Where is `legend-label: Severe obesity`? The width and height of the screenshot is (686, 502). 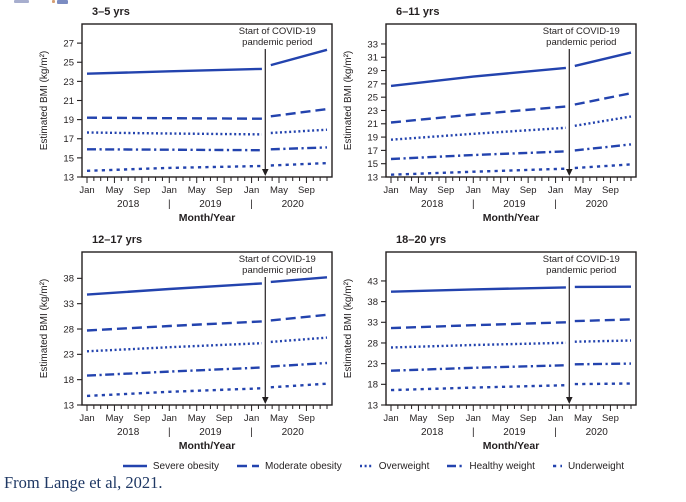
legend-label: Severe obesity is located at coordinates (186, 466).